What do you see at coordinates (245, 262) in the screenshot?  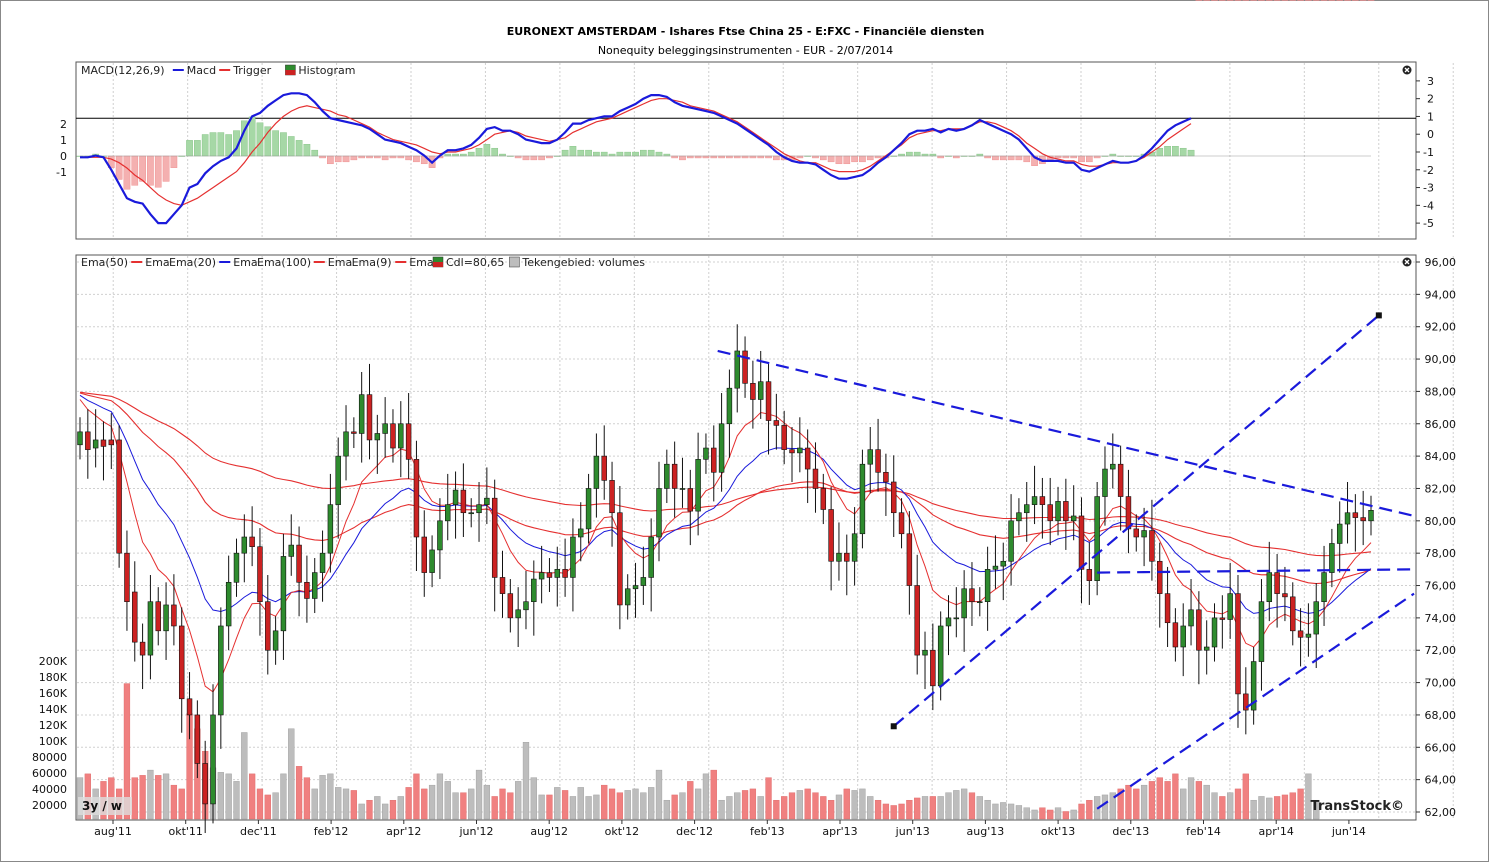 I see `price-legend-label: Ema` at bounding box center [245, 262].